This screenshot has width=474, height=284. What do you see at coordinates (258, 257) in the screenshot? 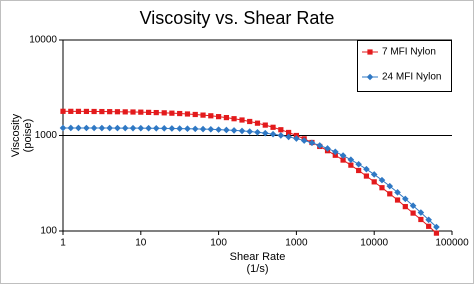
I see `x-axis-title: Shear Rate` at bounding box center [258, 257].